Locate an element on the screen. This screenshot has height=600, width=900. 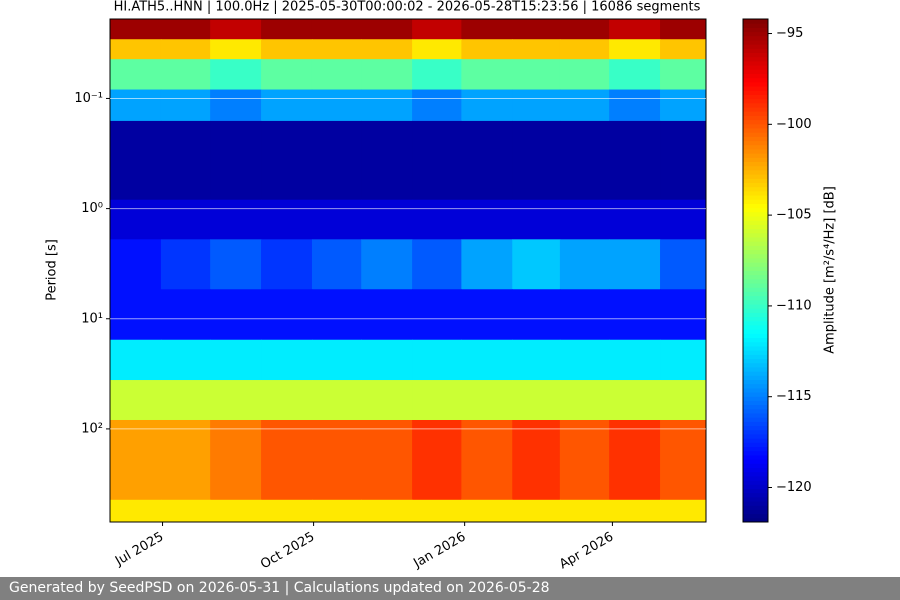
y-tick-label: 10⁻¹ is located at coordinates (88, 98).